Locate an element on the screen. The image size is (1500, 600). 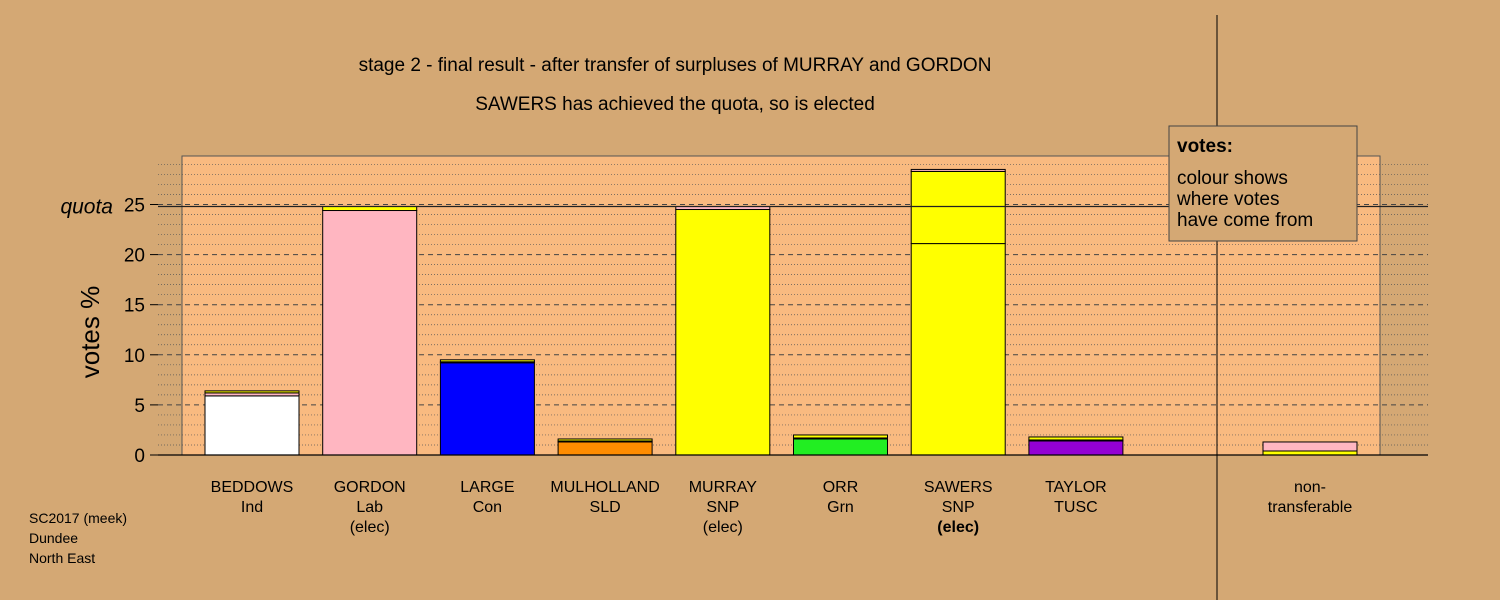
bar-murray-segment is located at coordinates (723, 332).